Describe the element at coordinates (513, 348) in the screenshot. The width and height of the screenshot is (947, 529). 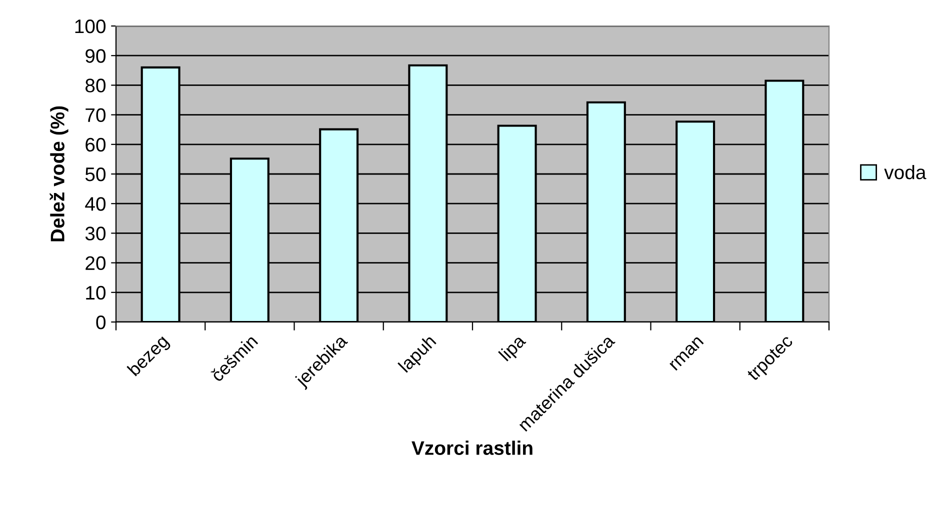
I see `x-tick-label: lipa` at that location.